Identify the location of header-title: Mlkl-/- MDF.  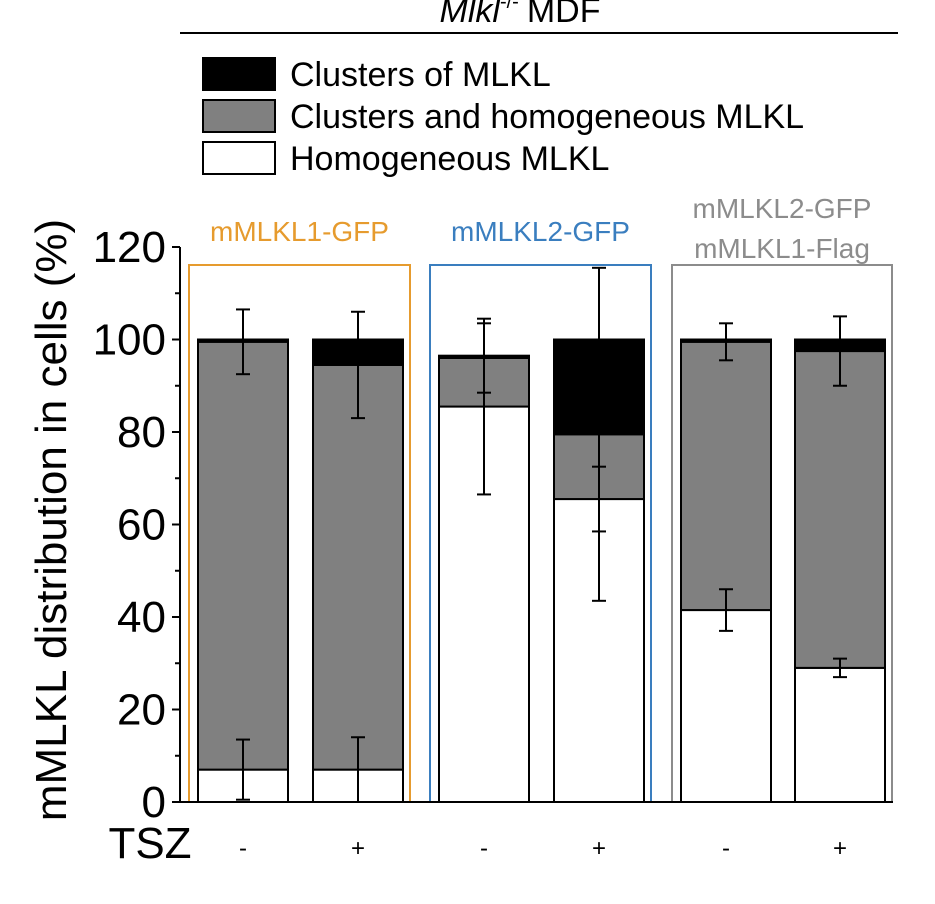
(520, 15).